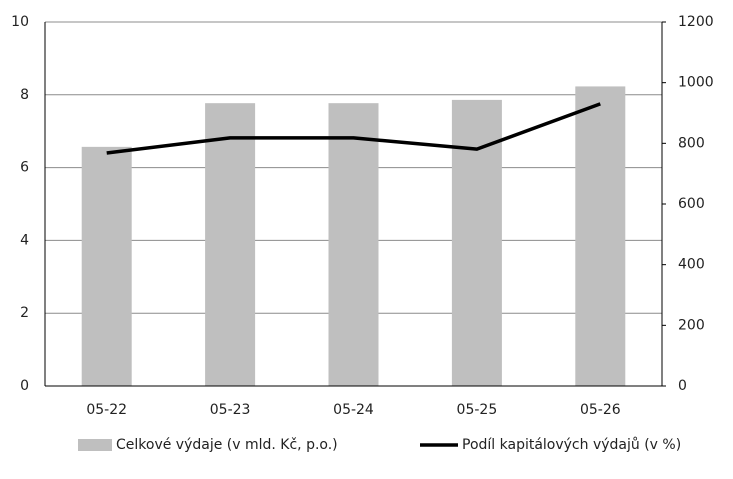  I want to click on y-tick-label: 0, so click(24, 386).